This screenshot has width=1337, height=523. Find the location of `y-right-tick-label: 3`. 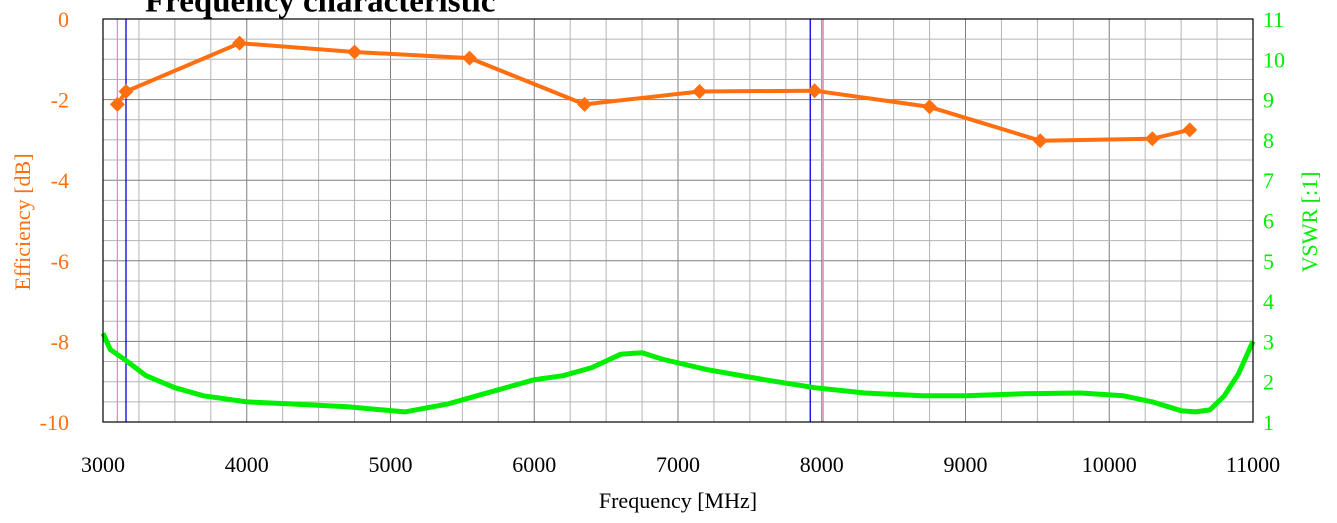

y-right-tick-label: 3 is located at coordinates (1268, 341).